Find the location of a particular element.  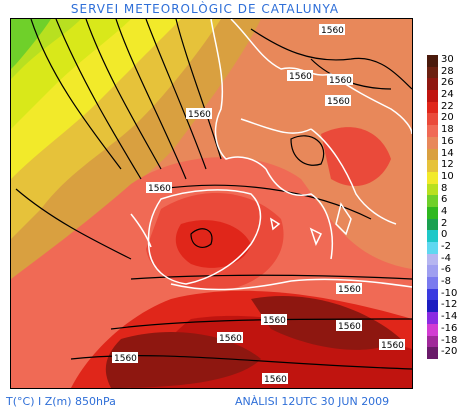

legend-entry: 6 is located at coordinates (450, 200).